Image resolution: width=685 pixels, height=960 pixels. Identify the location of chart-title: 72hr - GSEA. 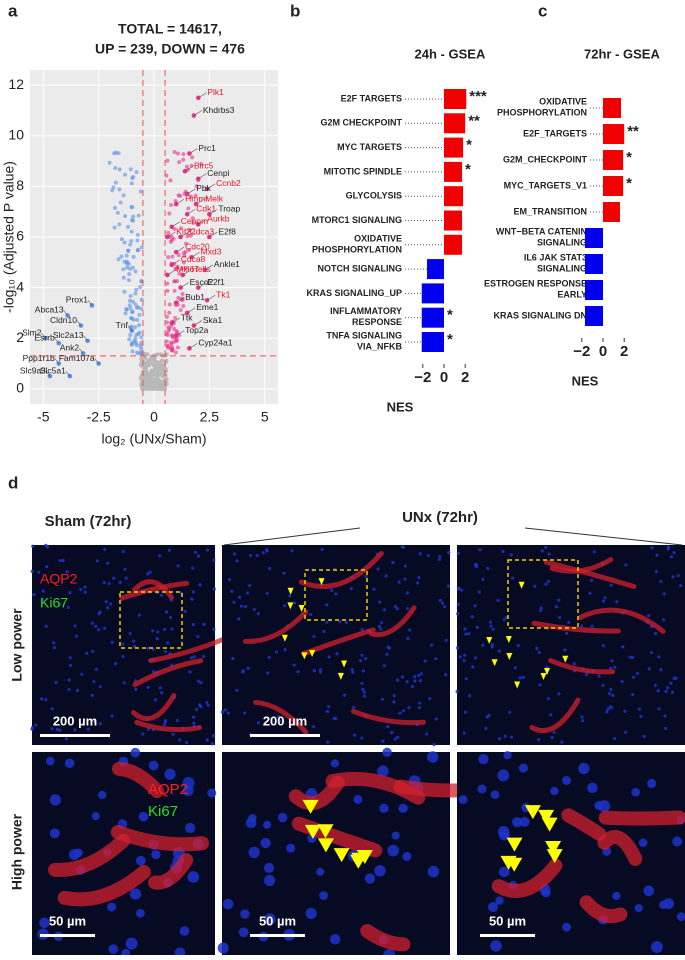
(622, 53).